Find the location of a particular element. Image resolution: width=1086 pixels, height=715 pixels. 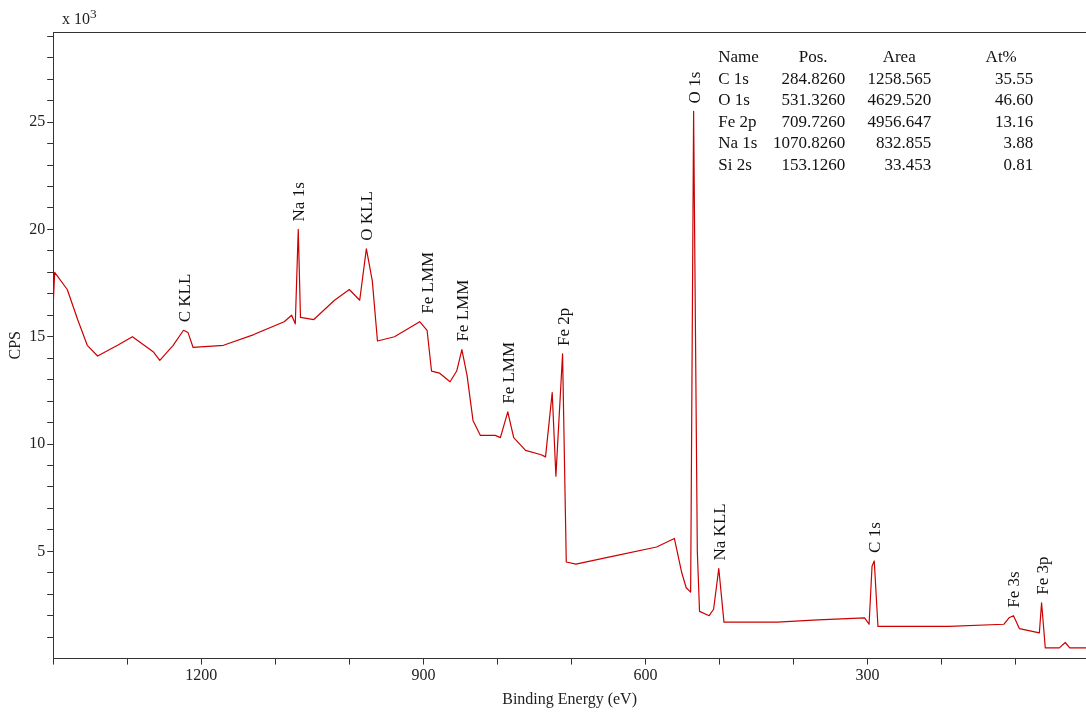

annotation: At% is located at coordinates (1001, 56).